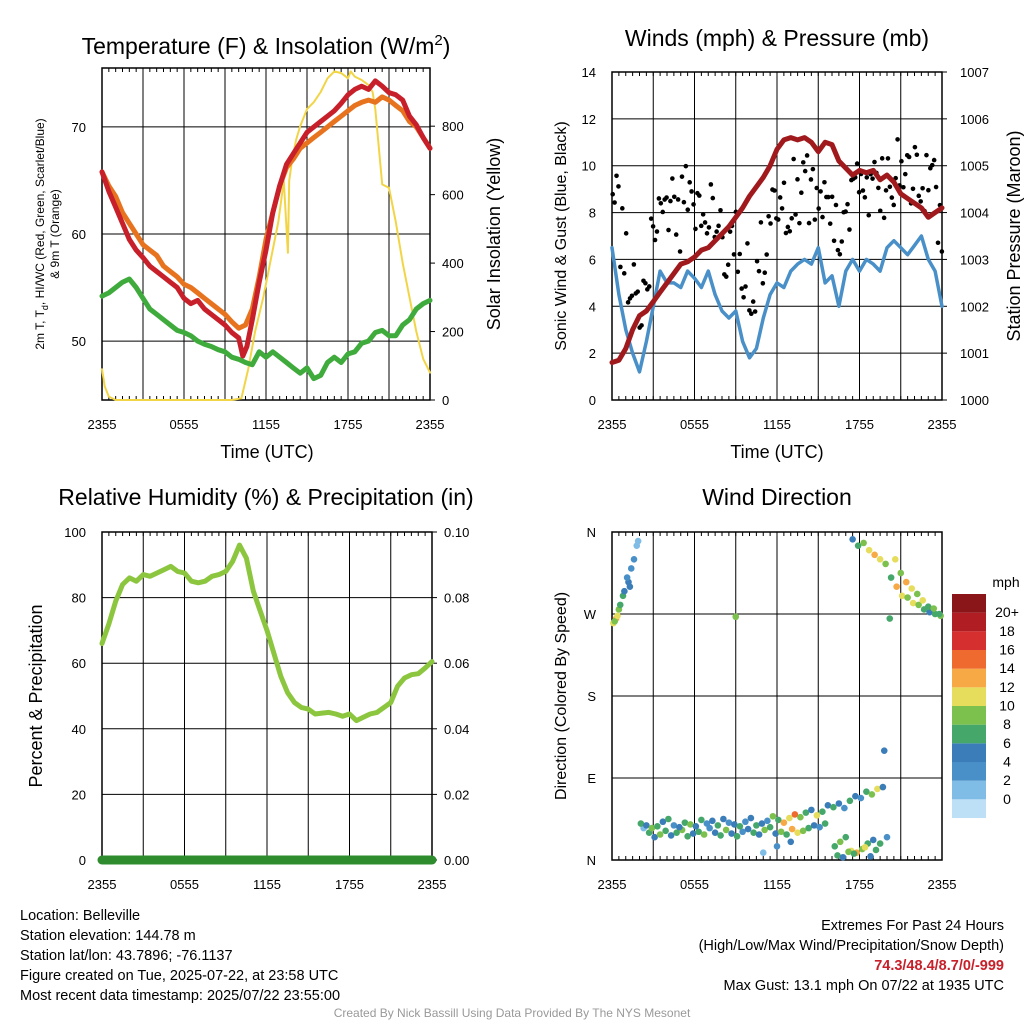 The image size is (1024, 1024). I want to click on y-right-tick-label: 0.08, so click(456, 598).